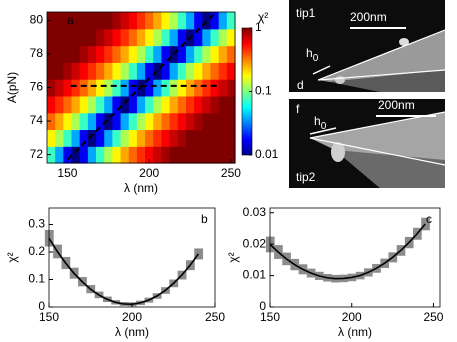 The image size is (457, 342). I want to click on y-axis-label: A(pN), so click(12, 87).